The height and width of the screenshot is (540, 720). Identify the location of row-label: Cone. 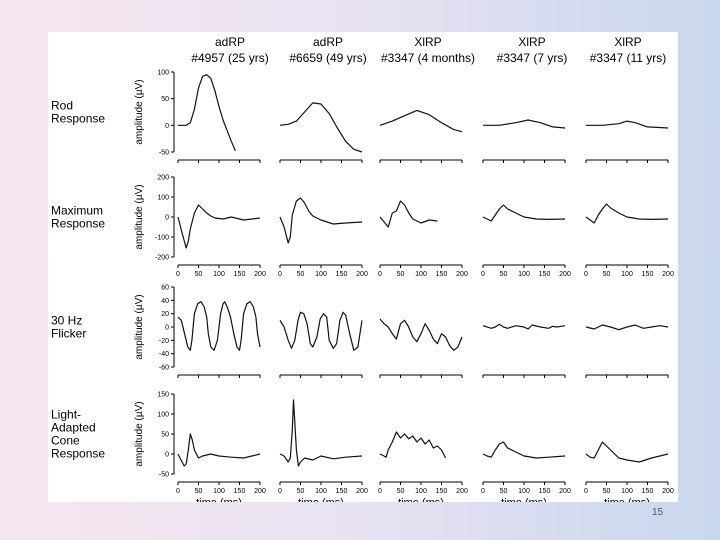
(65, 441).